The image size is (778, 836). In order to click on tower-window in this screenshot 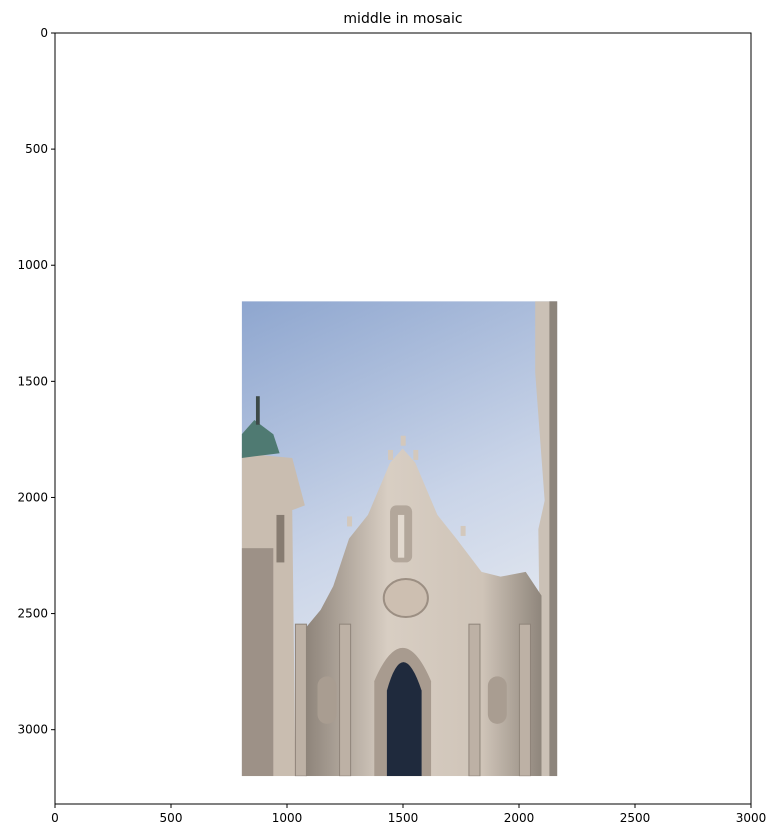, I will do `click(280, 538)`.